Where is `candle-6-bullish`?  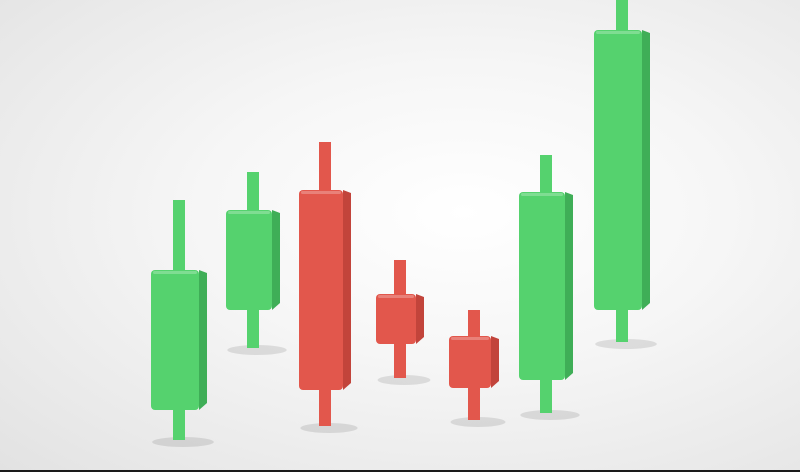 candle-6-bullish is located at coordinates (546, 284).